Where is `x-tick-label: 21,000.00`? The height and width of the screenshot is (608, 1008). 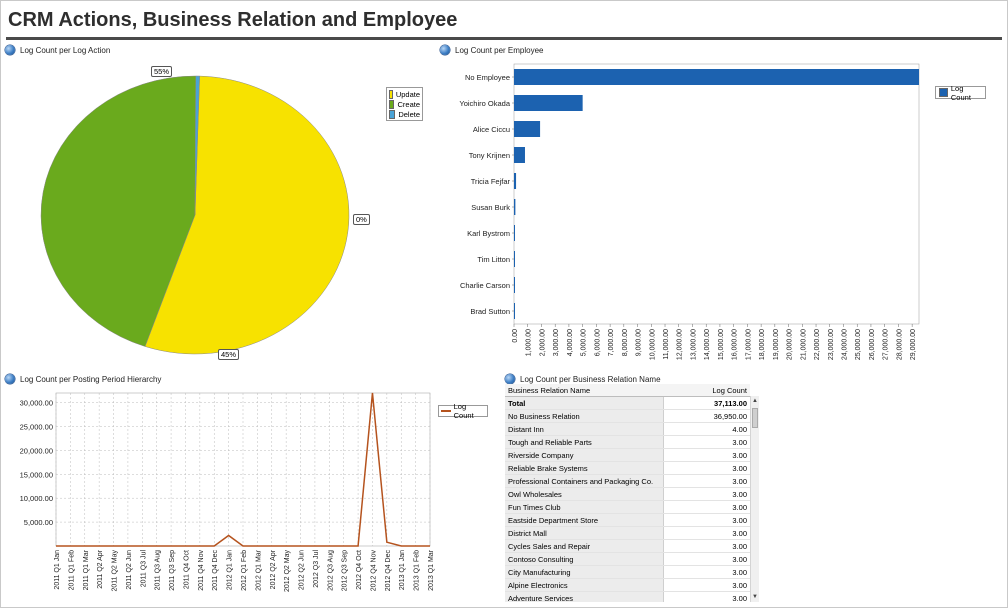 x-tick-label: 21,000.00 is located at coordinates (803, 344).